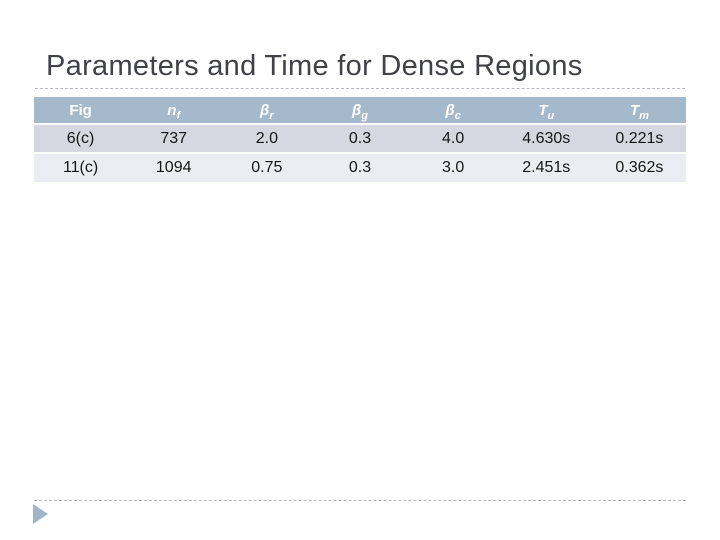 This screenshot has width=720, height=540. What do you see at coordinates (178, 115) in the screenshot?
I see `header-sub: f` at bounding box center [178, 115].